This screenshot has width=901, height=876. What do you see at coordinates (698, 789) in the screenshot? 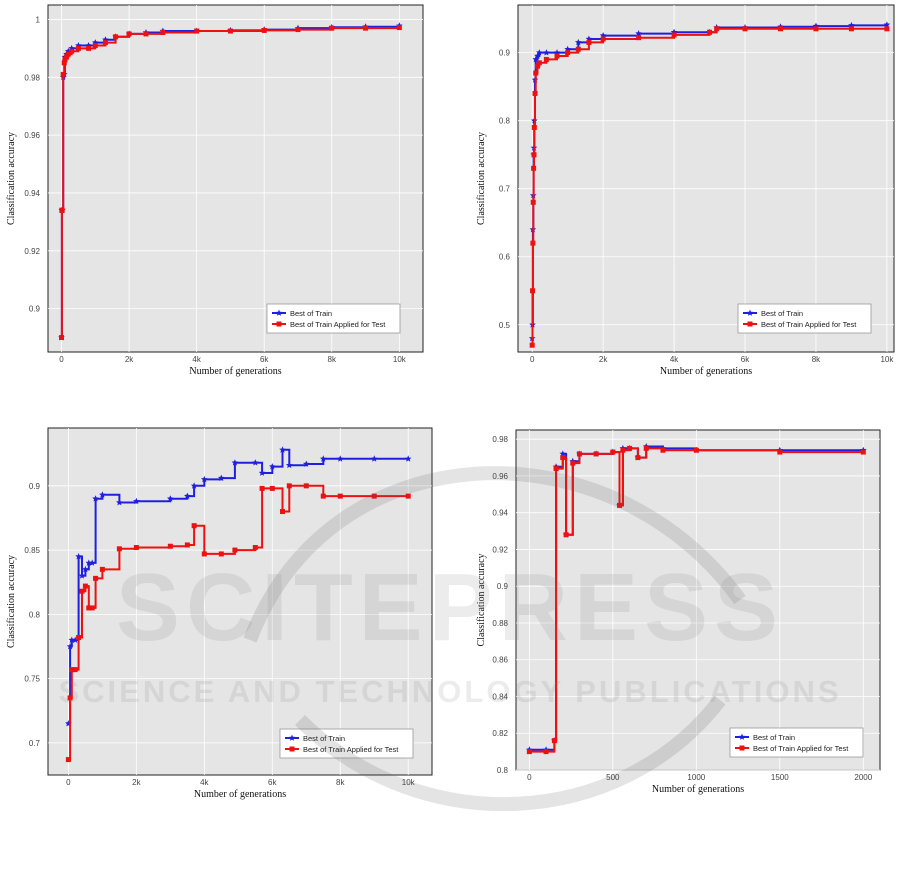
I see `x-axis-label: Number of generations` at bounding box center [698, 789].